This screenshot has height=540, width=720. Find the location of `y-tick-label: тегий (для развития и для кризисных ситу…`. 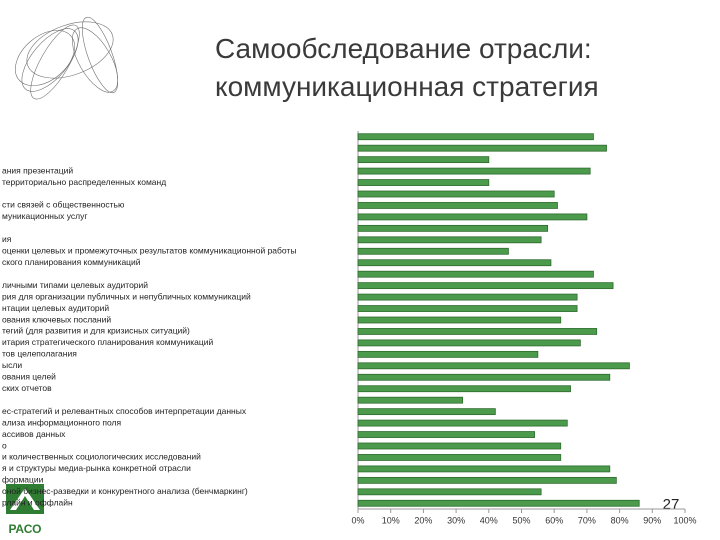

y-tick-label: тегий (для развития и для кризисных ситу… is located at coordinates (96, 331).